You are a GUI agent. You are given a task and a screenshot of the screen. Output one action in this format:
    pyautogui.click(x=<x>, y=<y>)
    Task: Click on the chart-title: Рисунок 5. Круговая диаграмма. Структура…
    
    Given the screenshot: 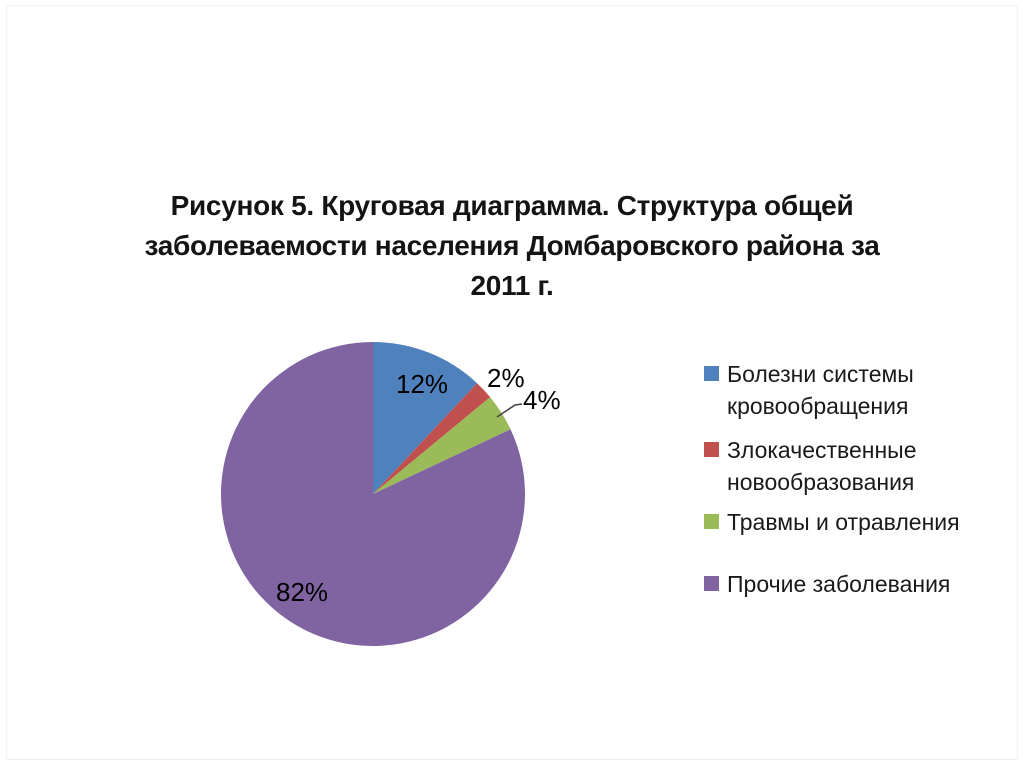 What is the action you would take?
    pyautogui.click(x=512, y=246)
    